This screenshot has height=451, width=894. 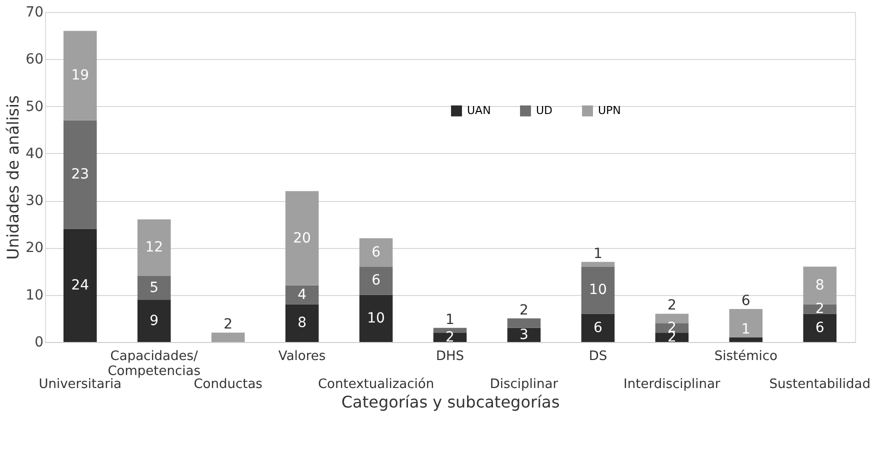 What do you see at coordinates (35, 248) in the screenshot?
I see `y-tick-label: 20` at bounding box center [35, 248].